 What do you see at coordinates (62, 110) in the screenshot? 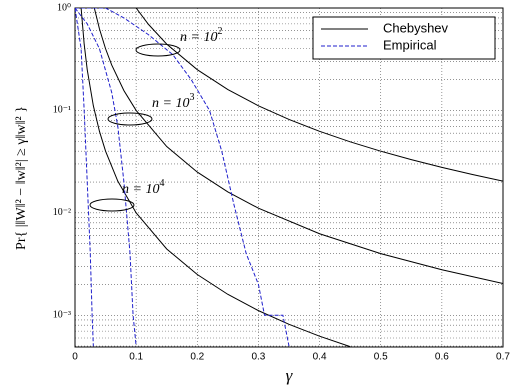
I see `y-tick-label: 10⁻¹` at bounding box center [62, 110].